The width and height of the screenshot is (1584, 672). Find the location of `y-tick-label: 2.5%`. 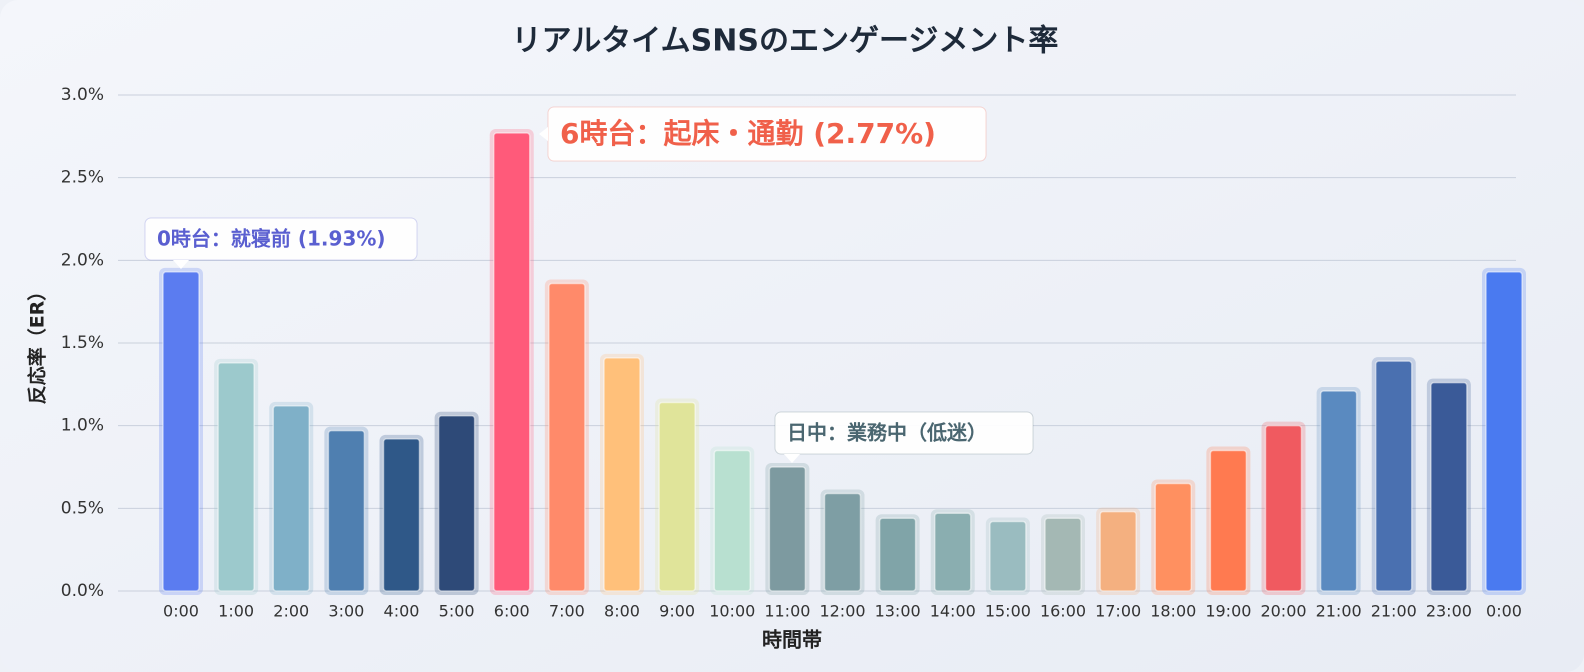

y-tick-label: 2.5% is located at coordinates (82, 178).